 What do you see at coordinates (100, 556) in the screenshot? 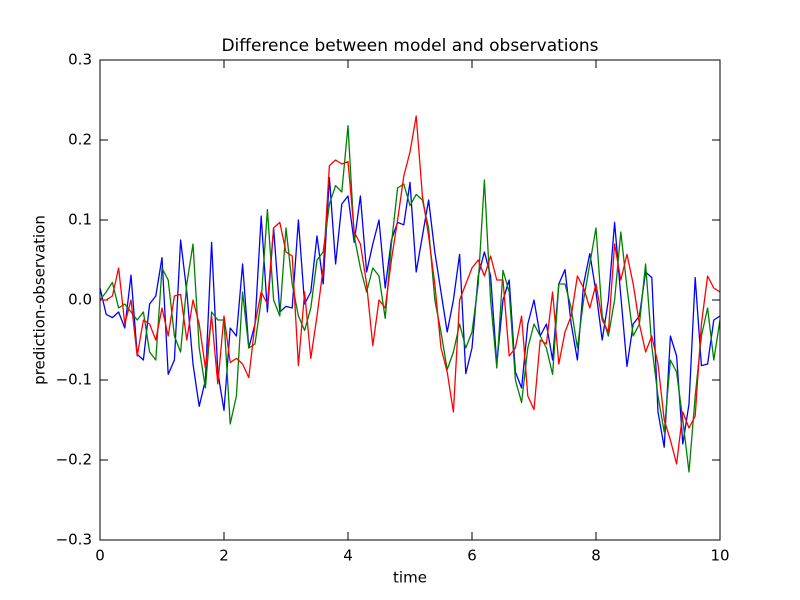
I see `x-tick-label: 0` at bounding box center [100, 556].